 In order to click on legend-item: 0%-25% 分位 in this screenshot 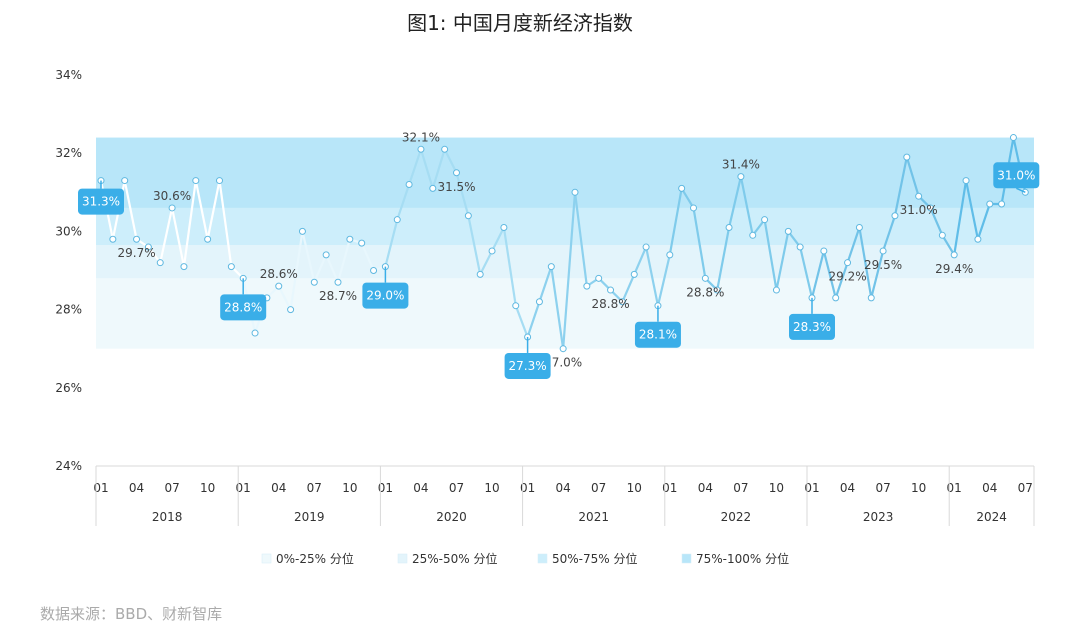, I will do `click(307, 558)`.